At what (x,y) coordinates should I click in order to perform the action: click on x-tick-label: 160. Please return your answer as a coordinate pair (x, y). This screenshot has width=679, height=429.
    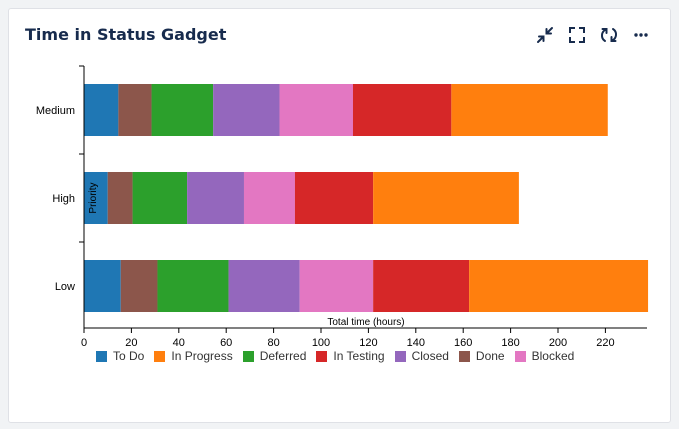
    Looking at the image, I should click on (463, 343).